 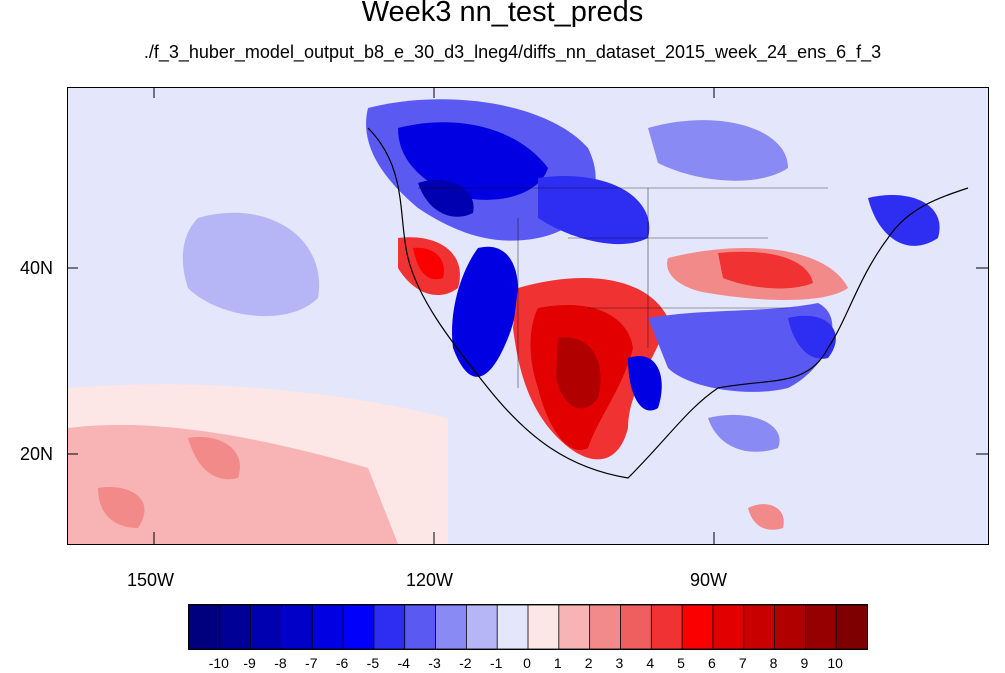 What do you see at coordinates (742, 663) in the screenshot?
I see `colorbar-label: 7` at bounding box center [742, 663].